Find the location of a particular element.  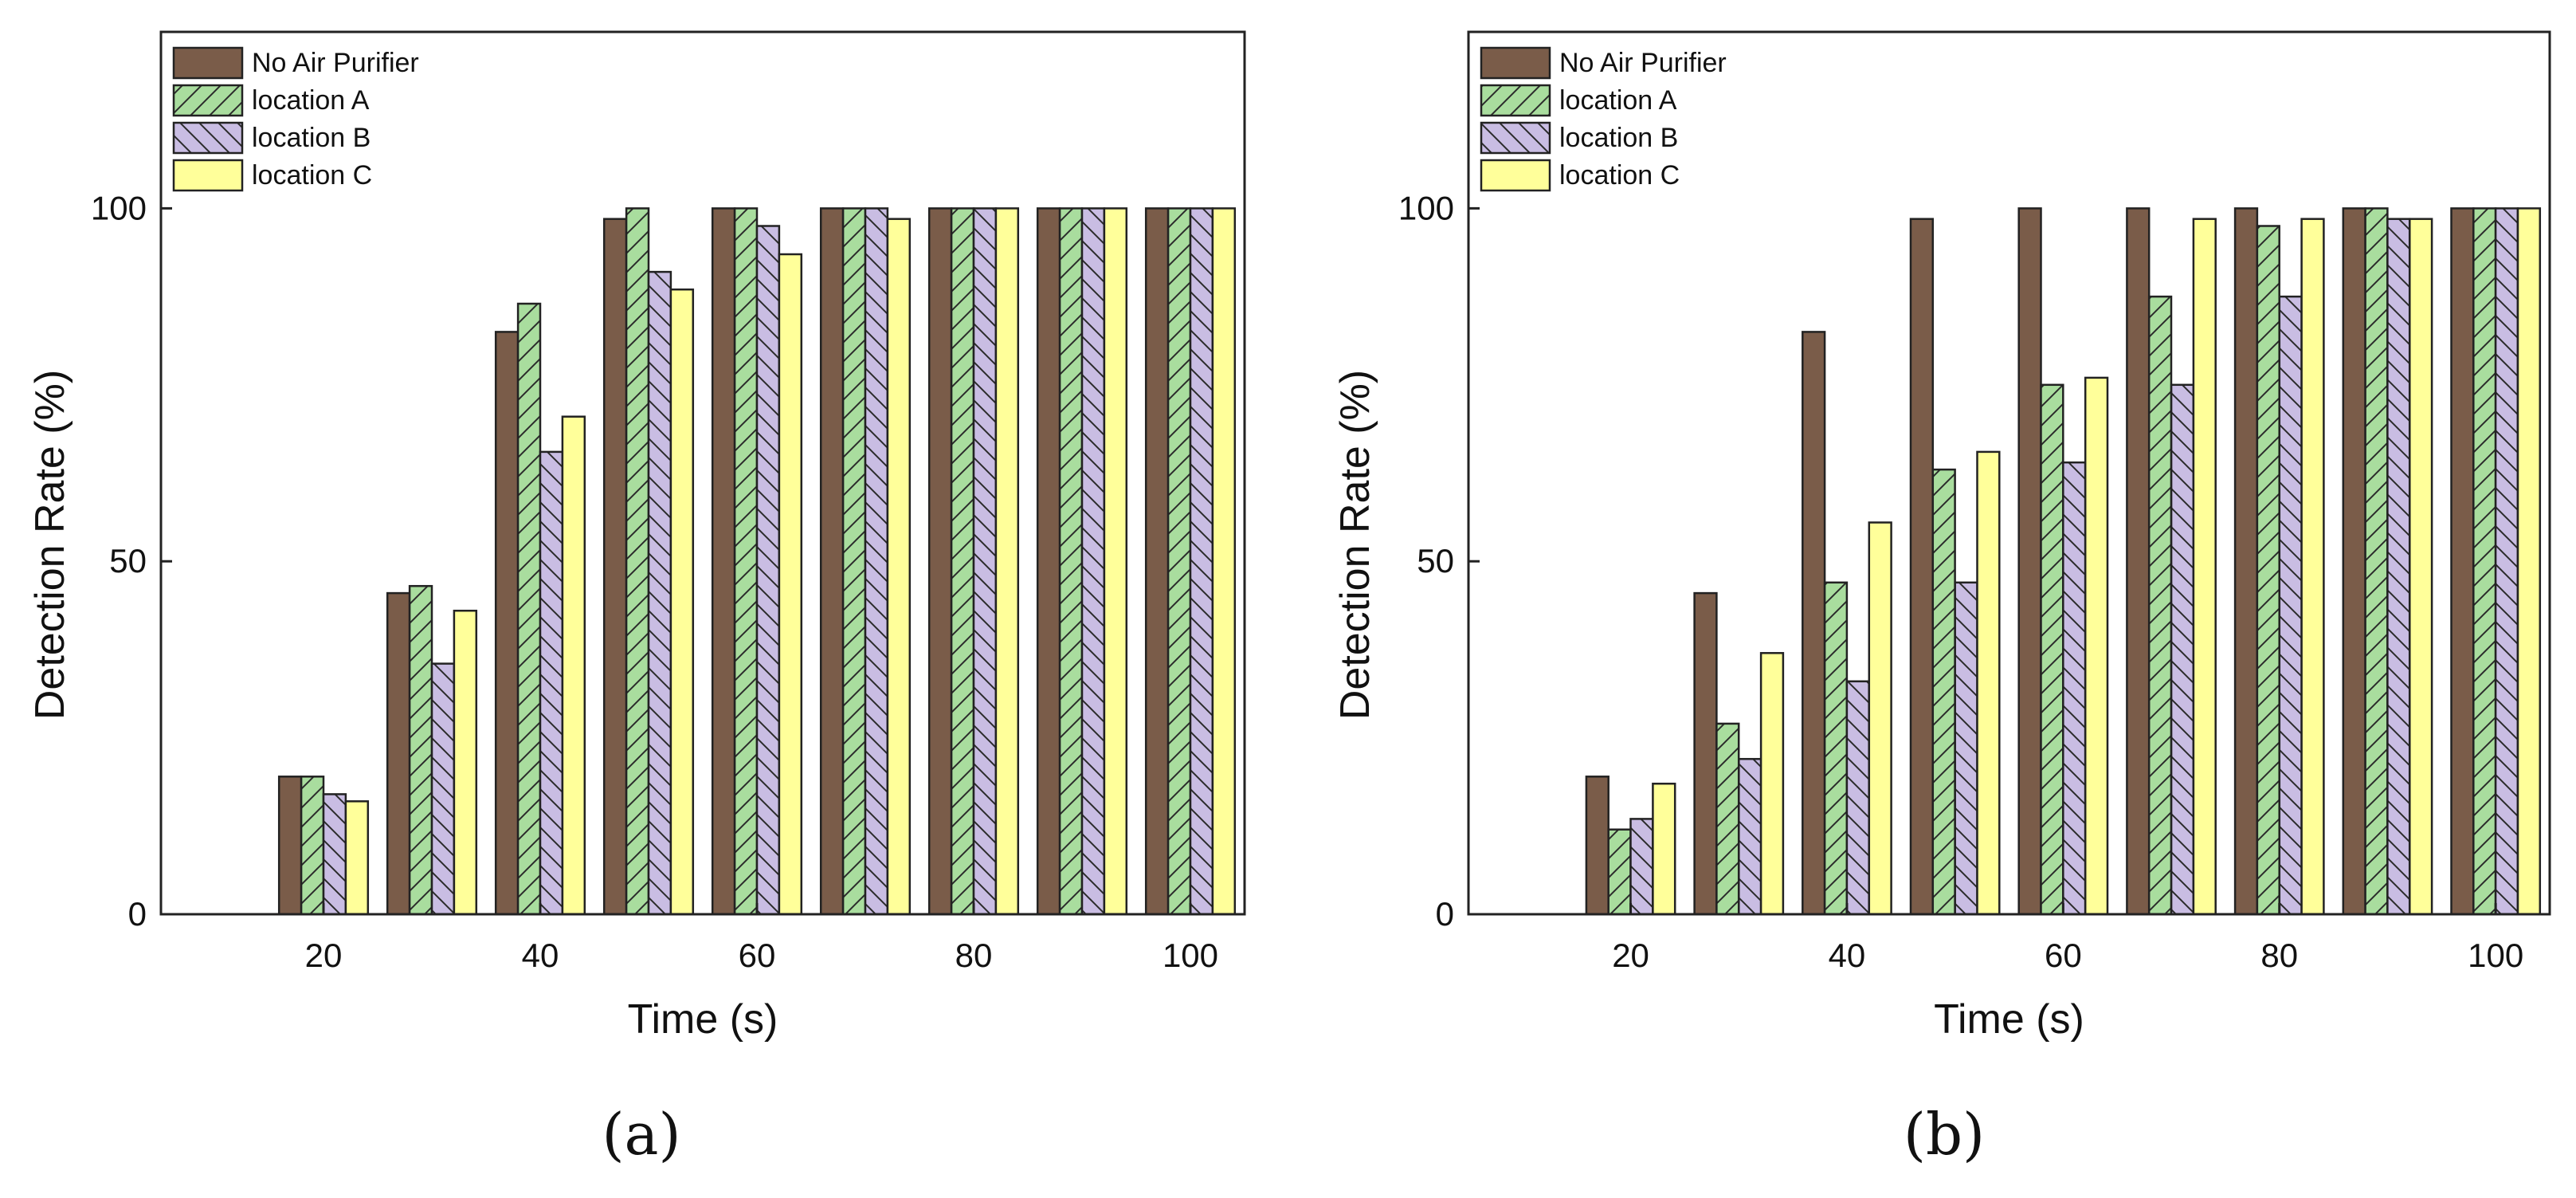

chart1-ytick-label-0: 0 is located at coordinates (137, 914).